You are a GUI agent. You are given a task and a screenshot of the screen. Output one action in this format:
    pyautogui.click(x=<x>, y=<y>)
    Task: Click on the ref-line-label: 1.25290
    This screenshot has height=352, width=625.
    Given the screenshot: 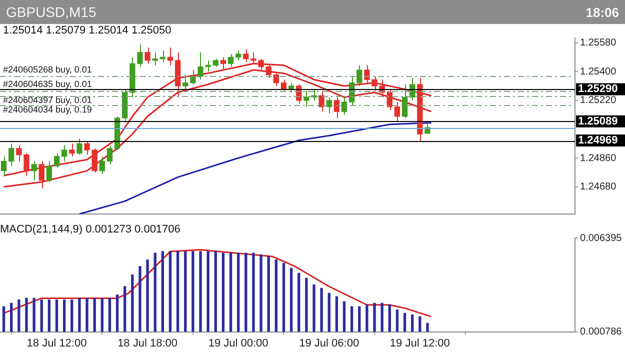 What is the action you would take?
    pyautogui.click(x=598, y=89)
    